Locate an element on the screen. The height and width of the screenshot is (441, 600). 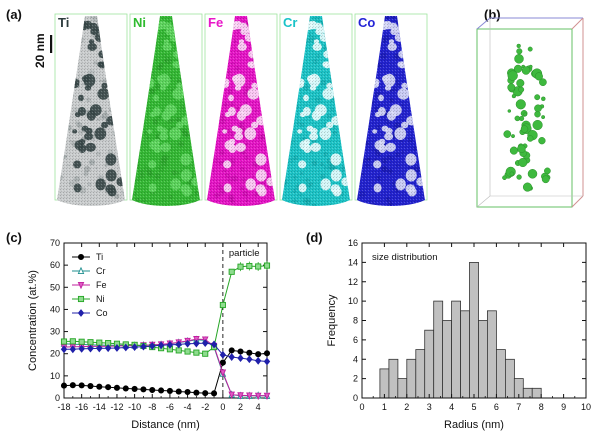
legend-marker-fe is located at coordinates (81, 285).